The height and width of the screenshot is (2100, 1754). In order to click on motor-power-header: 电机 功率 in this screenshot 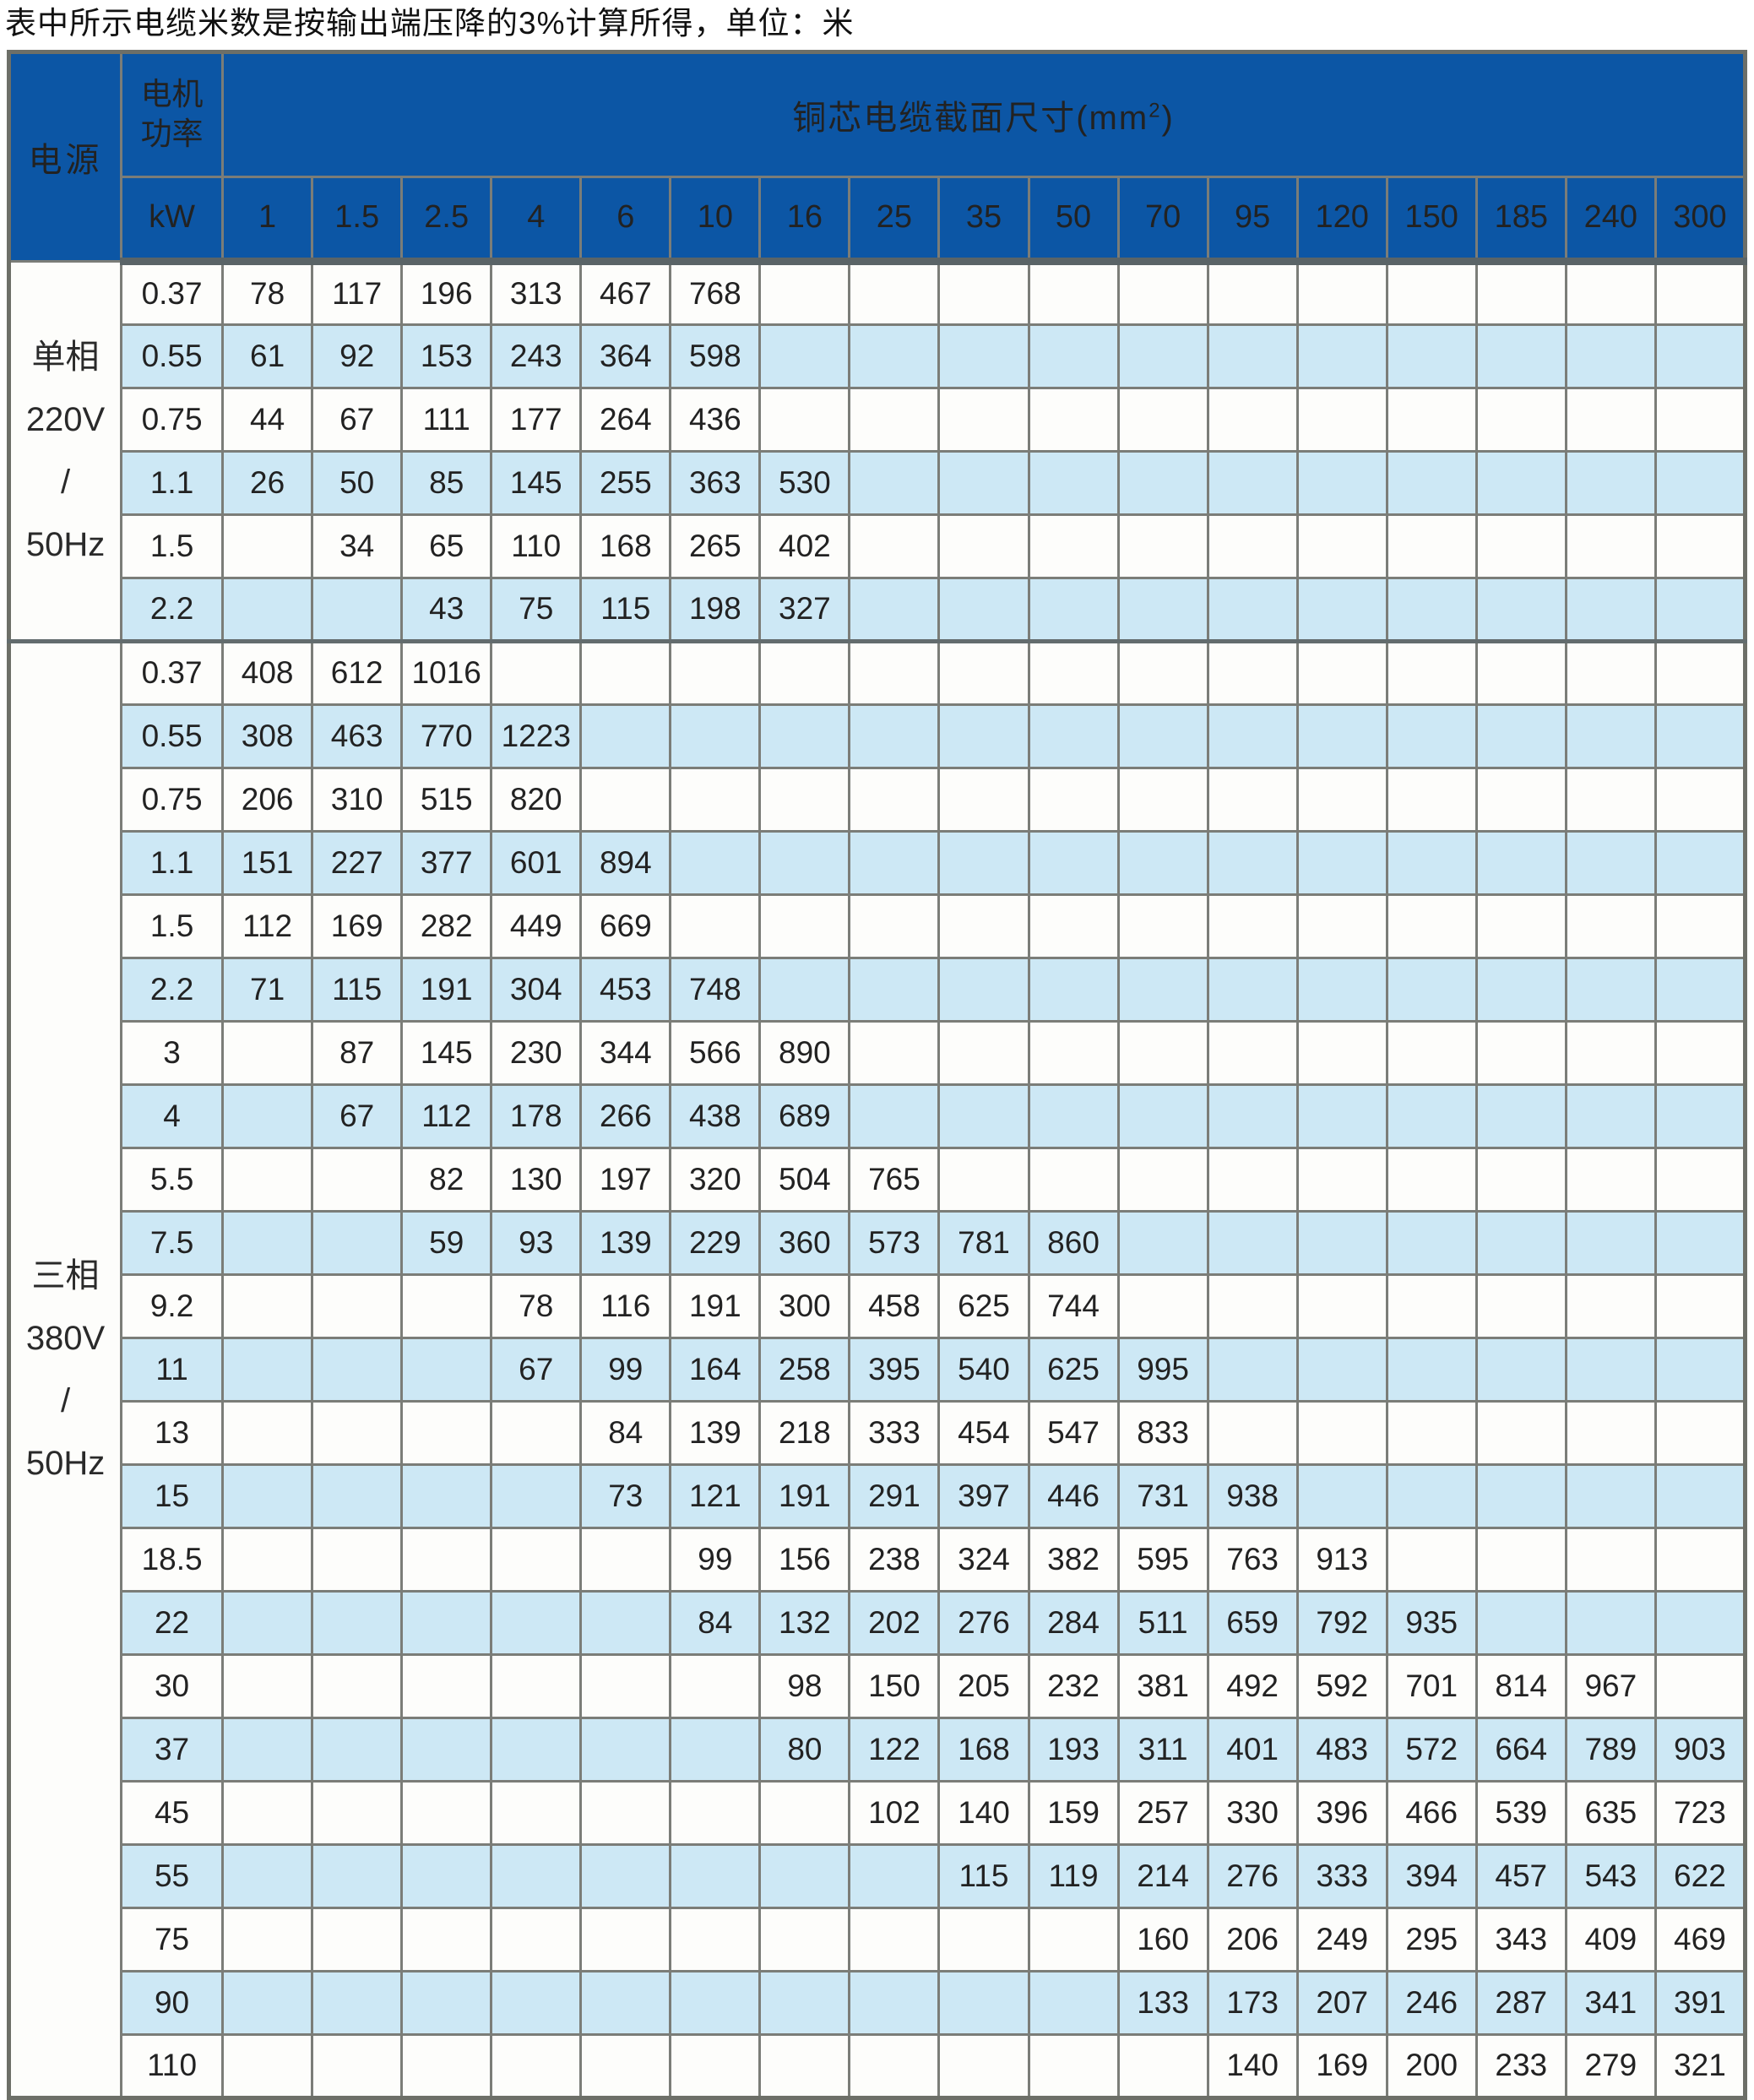, I will do `click(173, 114)`.